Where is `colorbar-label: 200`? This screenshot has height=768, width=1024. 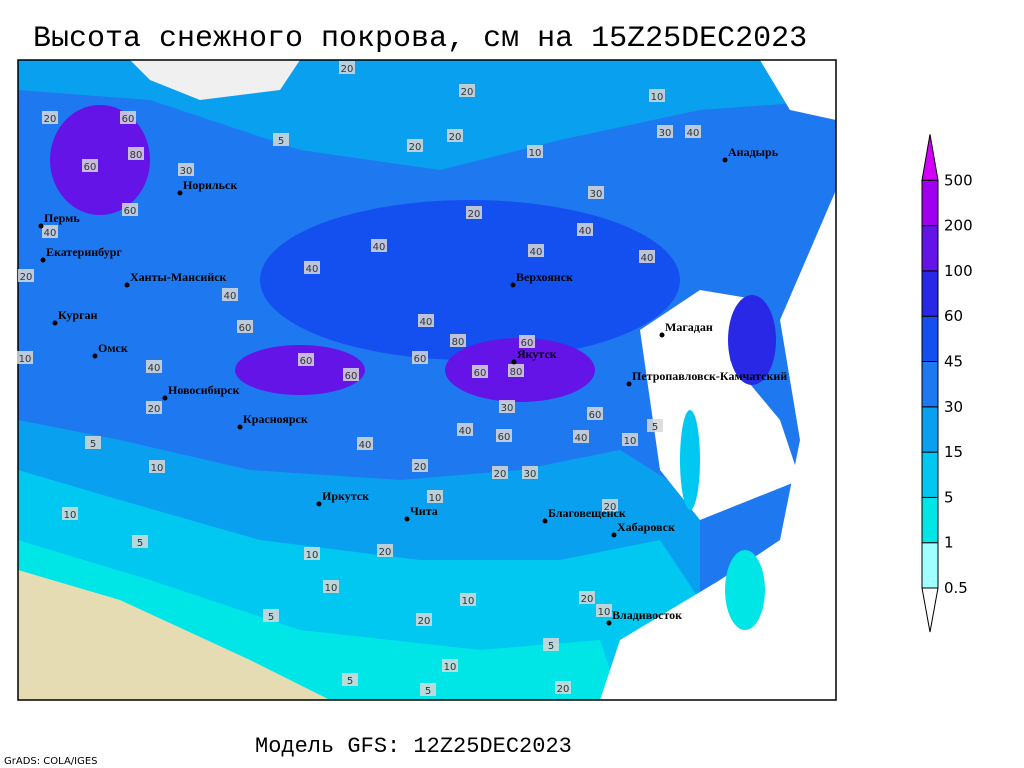 colorbar-label: 200 is located at coordinates (958, 226).